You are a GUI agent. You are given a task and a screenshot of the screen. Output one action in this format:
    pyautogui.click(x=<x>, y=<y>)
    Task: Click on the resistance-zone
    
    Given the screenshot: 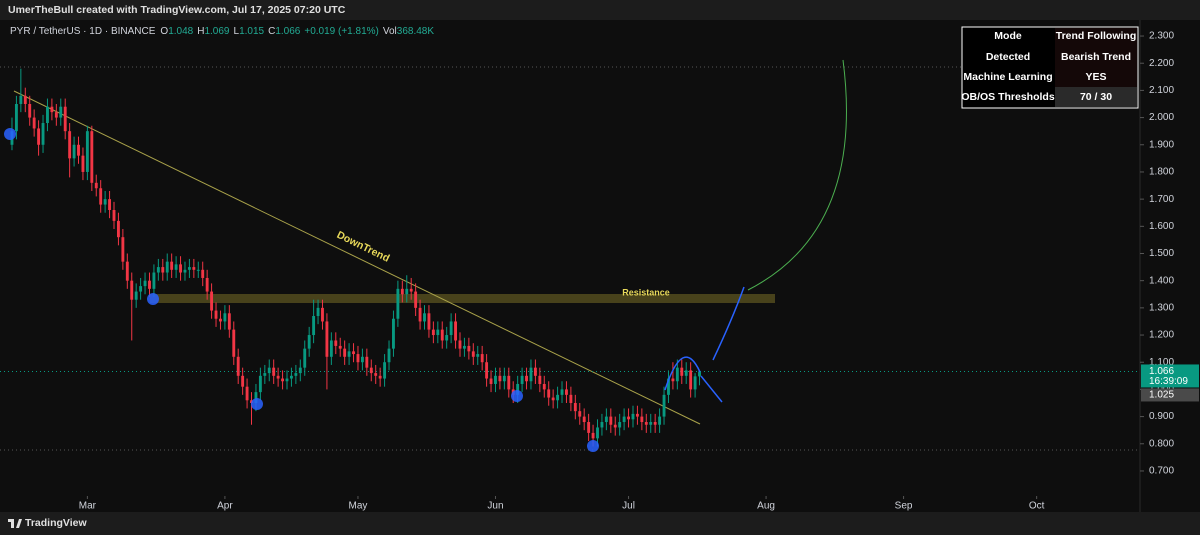 What is the action you would take?
    pyautogui.click(x=462, y=298)
    